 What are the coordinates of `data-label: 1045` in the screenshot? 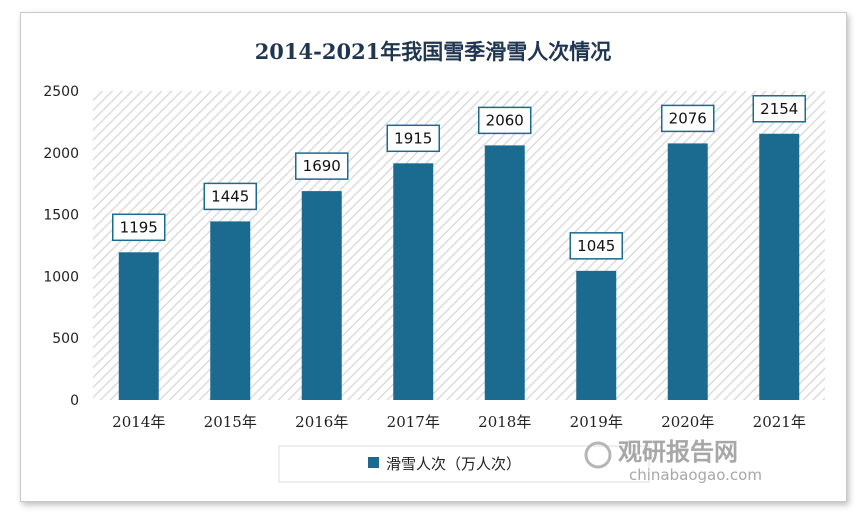 It's located at (596, 246).